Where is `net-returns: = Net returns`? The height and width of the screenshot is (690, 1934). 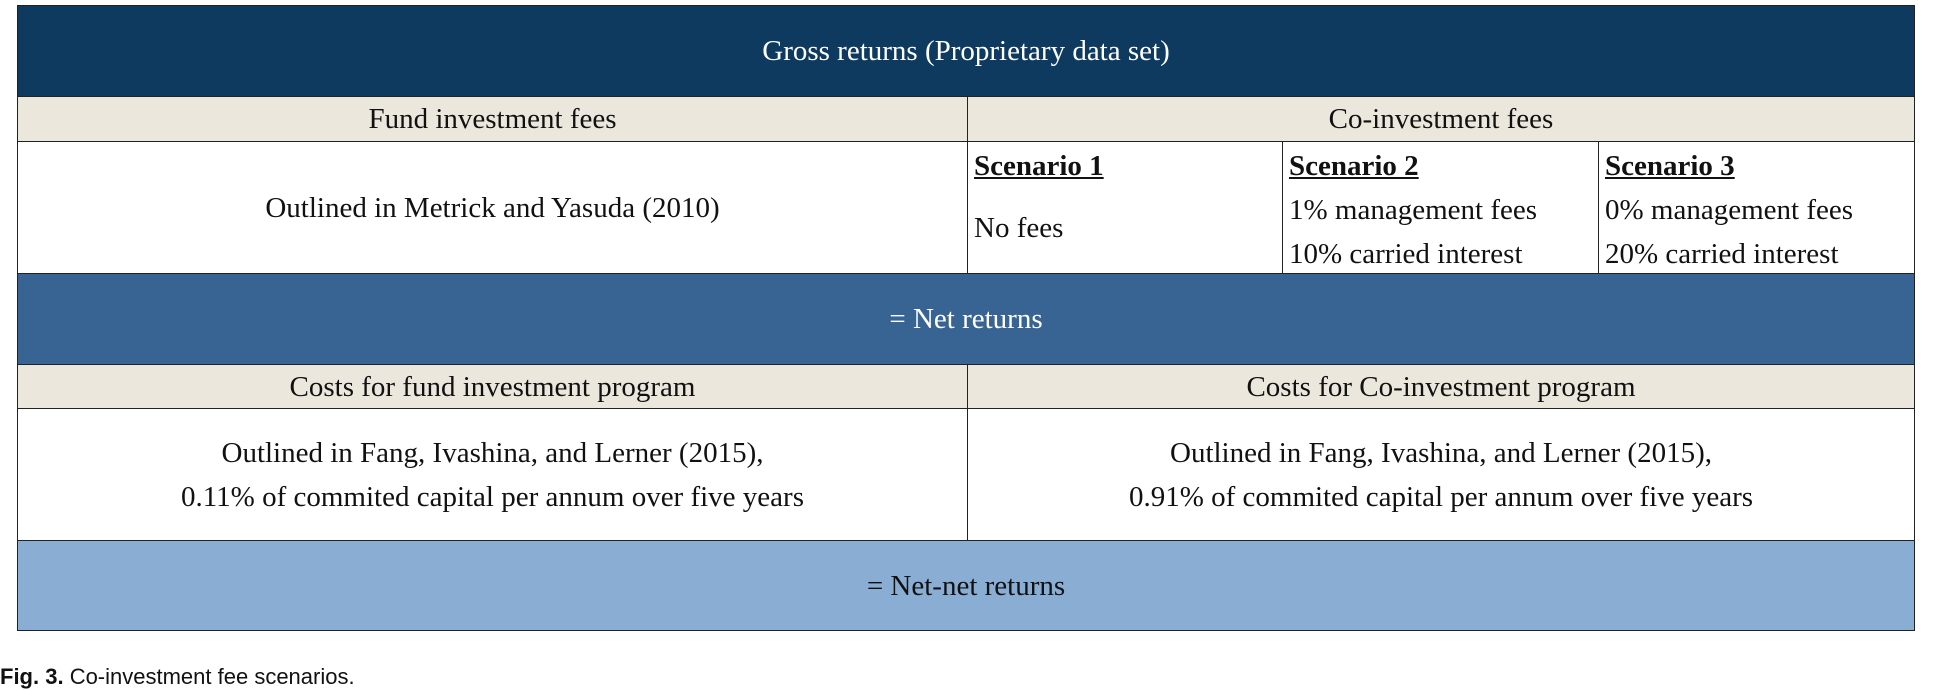
net-returns: = Net returns is located at coordinates (966, 319).